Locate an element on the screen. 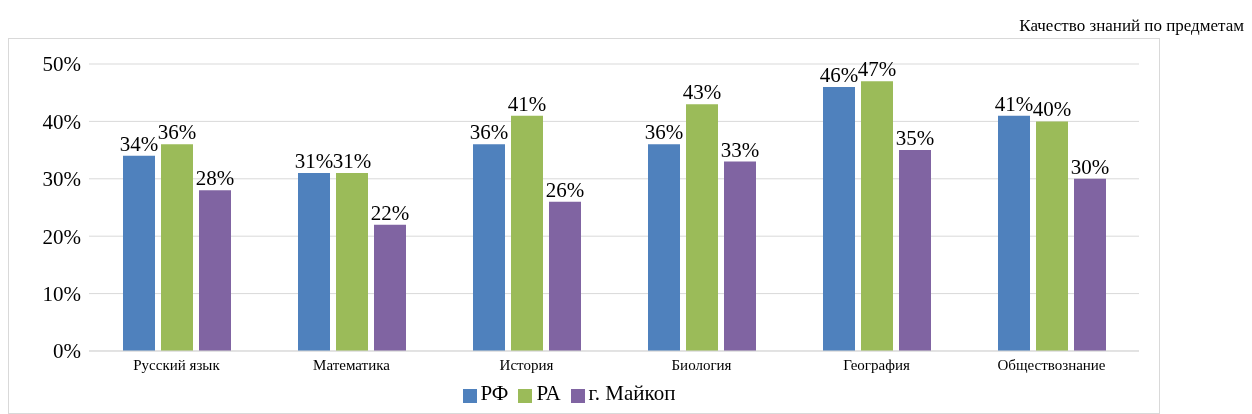 The height and width of the screenshot is (414, 1252). legend-label: РФ is located at coordinates (494, 393).